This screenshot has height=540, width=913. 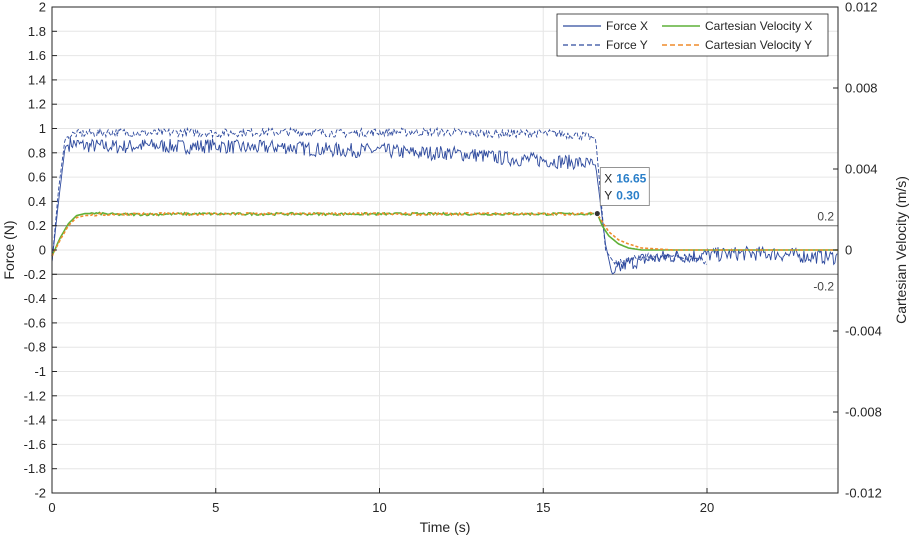 I want to click on x-tick-label: 15, so click(x=543, y=507).